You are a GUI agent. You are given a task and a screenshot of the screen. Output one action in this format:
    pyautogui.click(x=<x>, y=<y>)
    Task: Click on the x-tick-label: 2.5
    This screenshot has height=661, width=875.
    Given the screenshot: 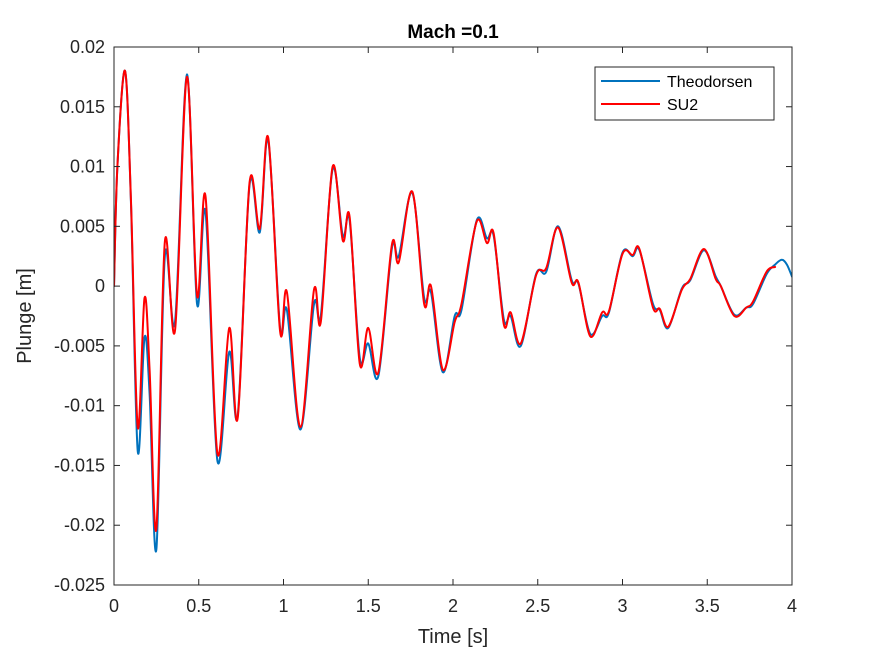 What is the action you would take?
    pyautogui.click(x=537, y=606)
    